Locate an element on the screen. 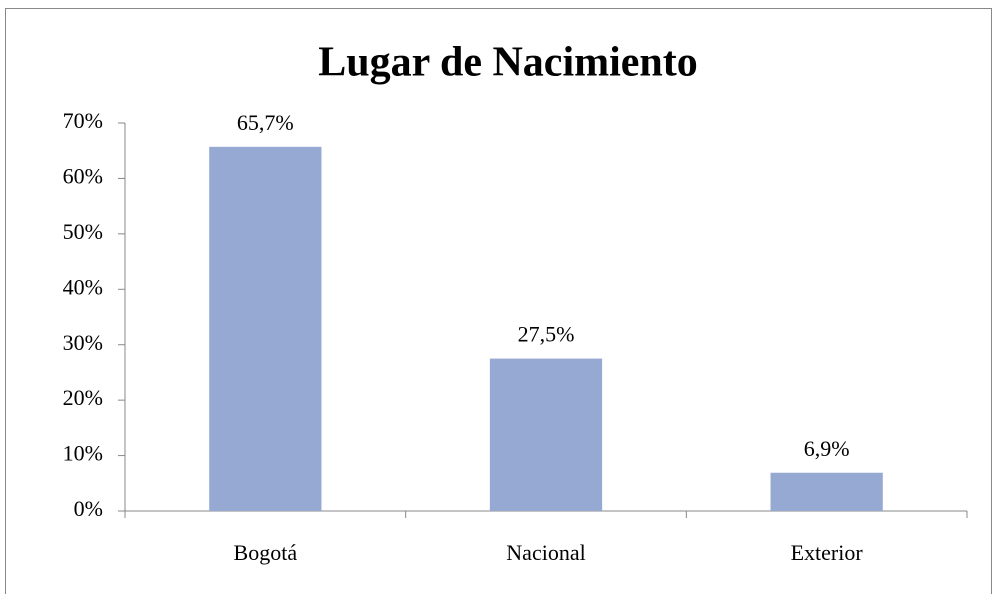  y-tick-label: 0% is located at coordinates (88, 508).